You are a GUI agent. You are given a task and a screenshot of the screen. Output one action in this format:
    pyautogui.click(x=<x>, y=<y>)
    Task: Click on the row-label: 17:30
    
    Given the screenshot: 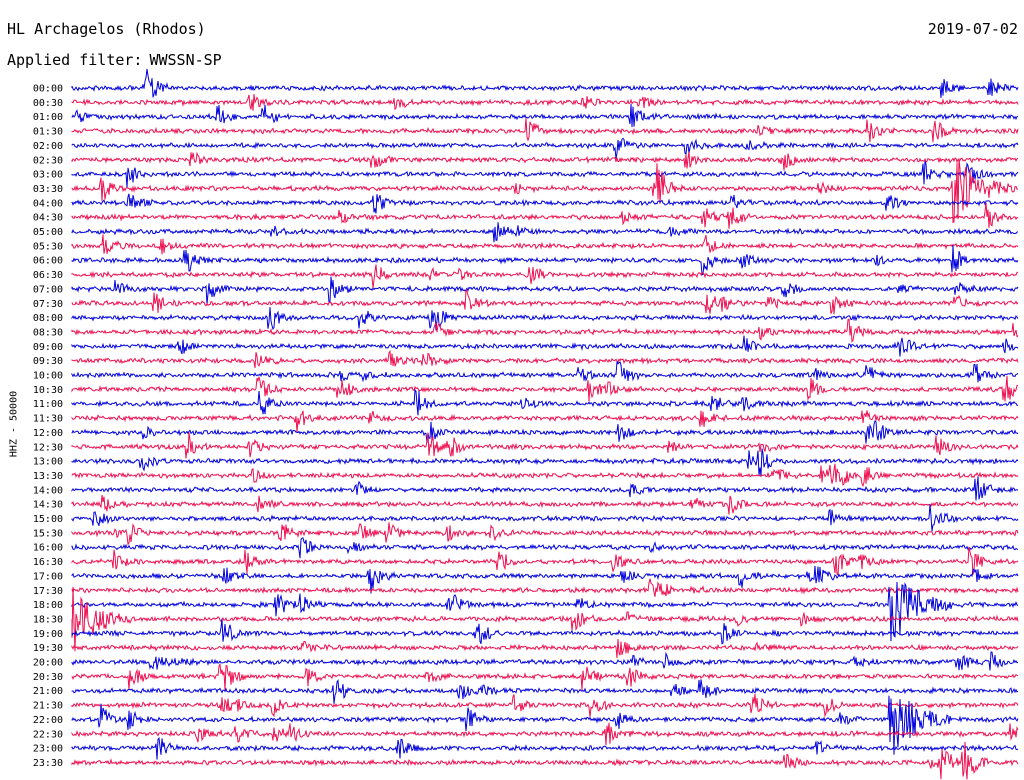 What is the action you would take?
    pyautogui.click(x=48, y=591)
    